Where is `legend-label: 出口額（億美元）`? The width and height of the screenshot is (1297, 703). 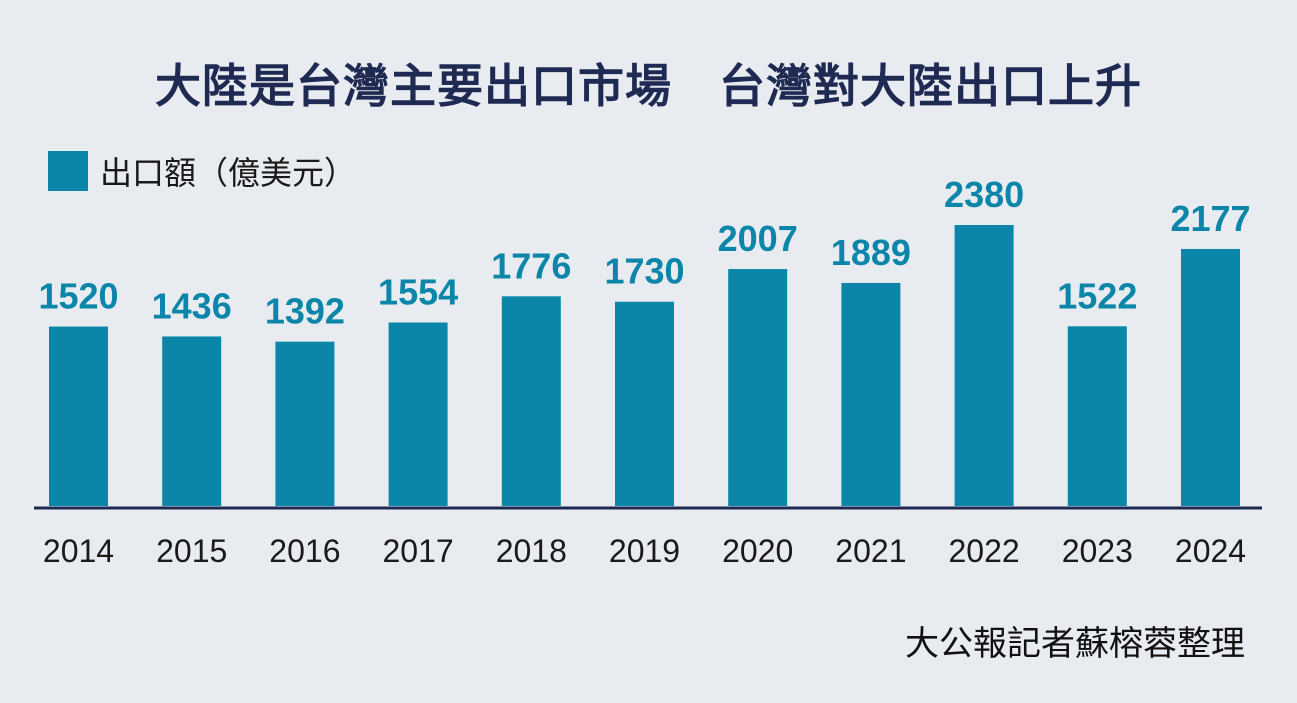 legend-label: 出口額（億美元） is located at coordinates (228, 173).